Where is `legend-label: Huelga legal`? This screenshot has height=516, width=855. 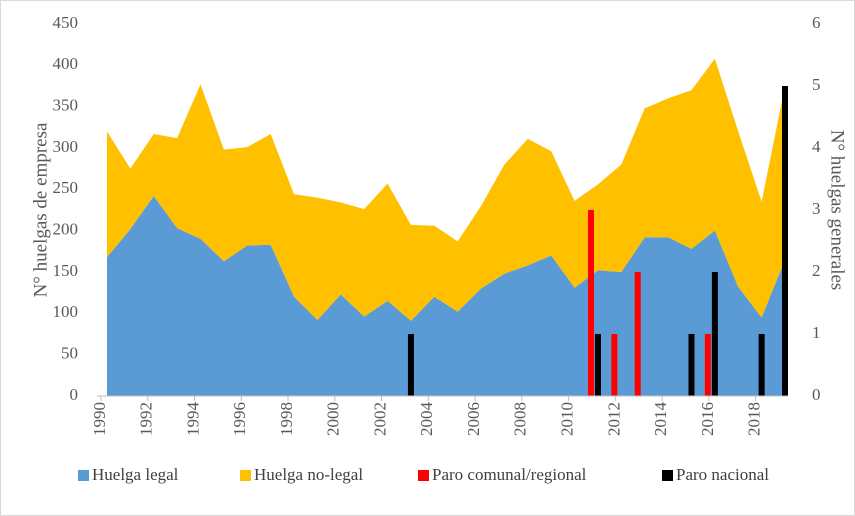
legend-label: Huelga legal is located at coordinates (135, 474).